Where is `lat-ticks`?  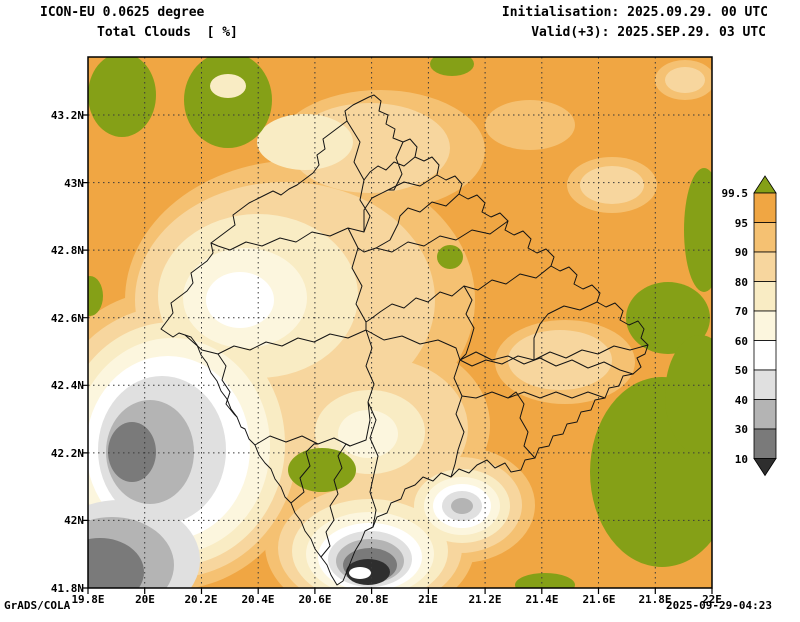 lat-ticks is located at coordinates (85, 351).